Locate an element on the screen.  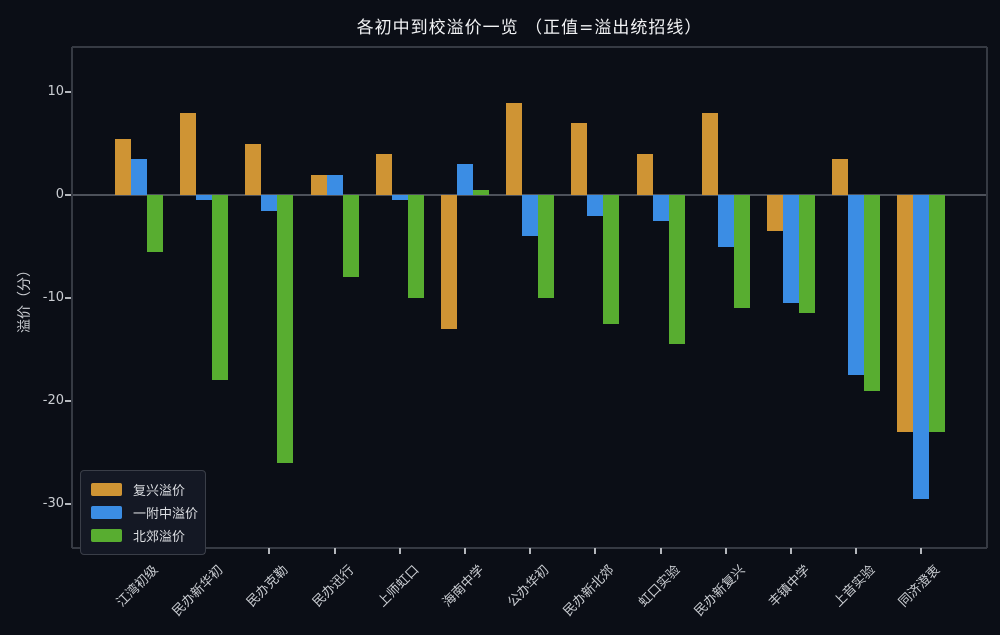
top-spine is located at coordinates (529, 47).